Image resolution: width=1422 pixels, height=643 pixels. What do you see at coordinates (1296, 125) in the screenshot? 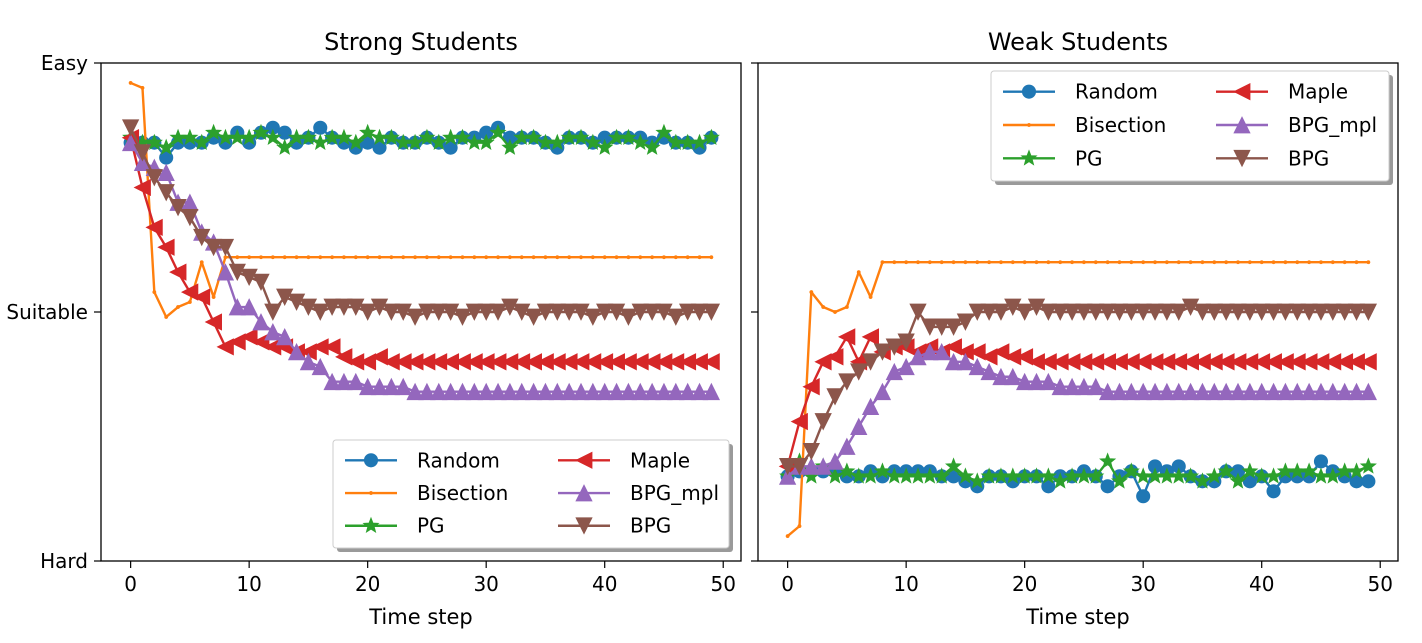
I see `panel-2-legend-item-bpg-mpl: BPG_mpl` at bounding box center [1296, 125].